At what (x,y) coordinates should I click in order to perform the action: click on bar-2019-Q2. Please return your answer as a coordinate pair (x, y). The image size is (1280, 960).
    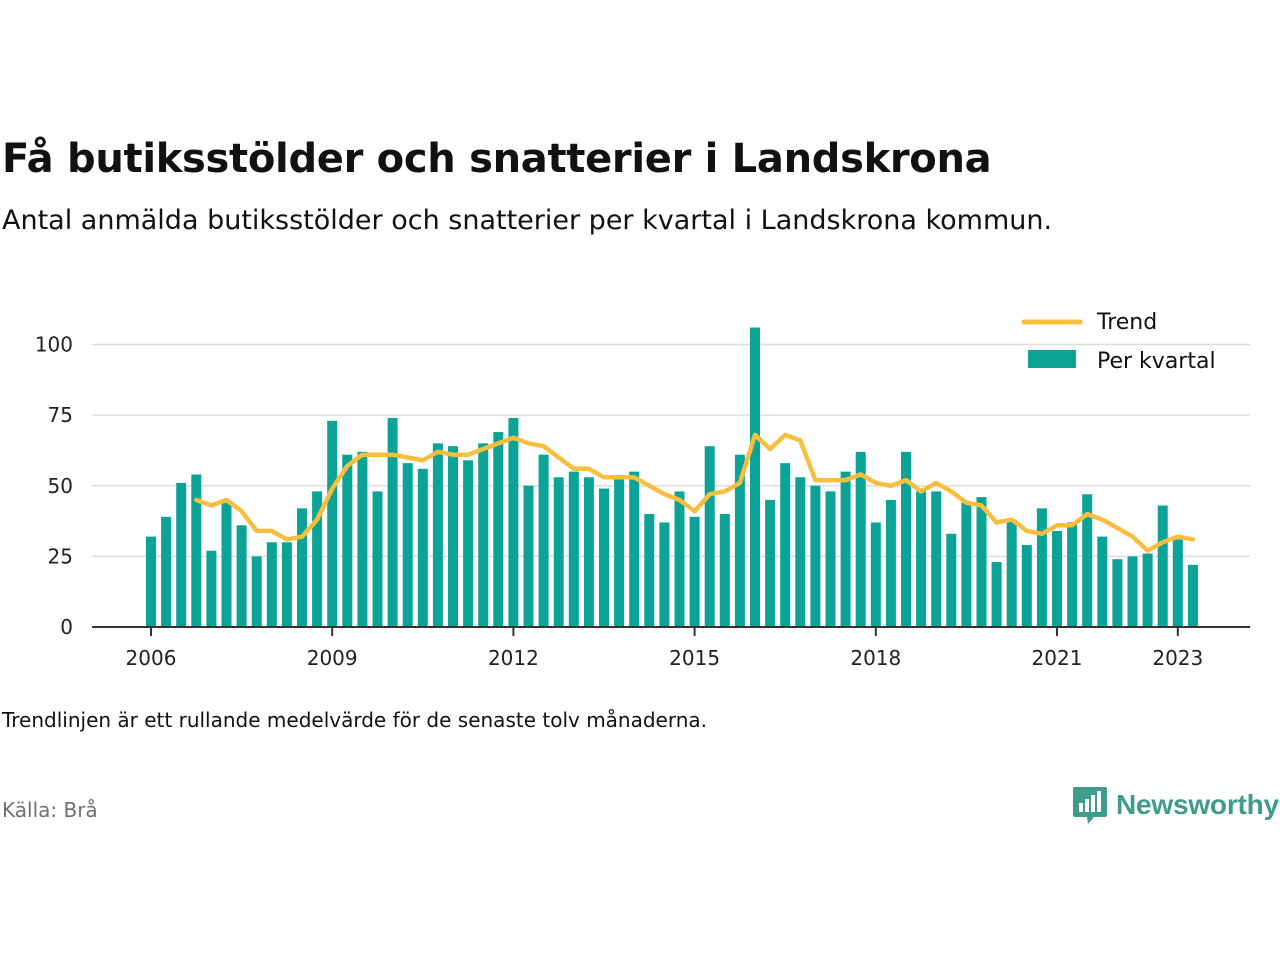
    Looking at the image, I should click on (951, 580).